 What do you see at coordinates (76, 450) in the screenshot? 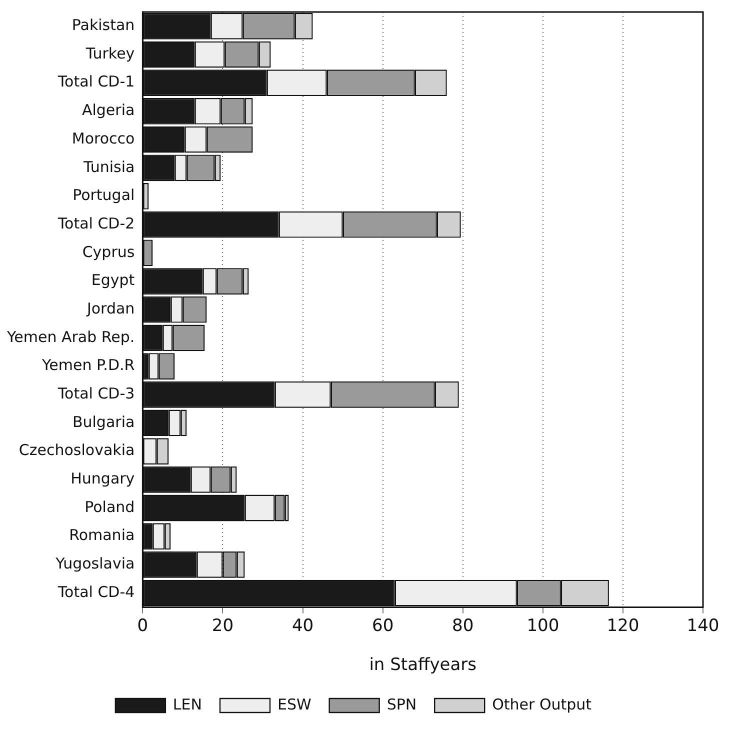
I see `y-tick-label: Czechoslovakia` at bounding box center [76, 450].